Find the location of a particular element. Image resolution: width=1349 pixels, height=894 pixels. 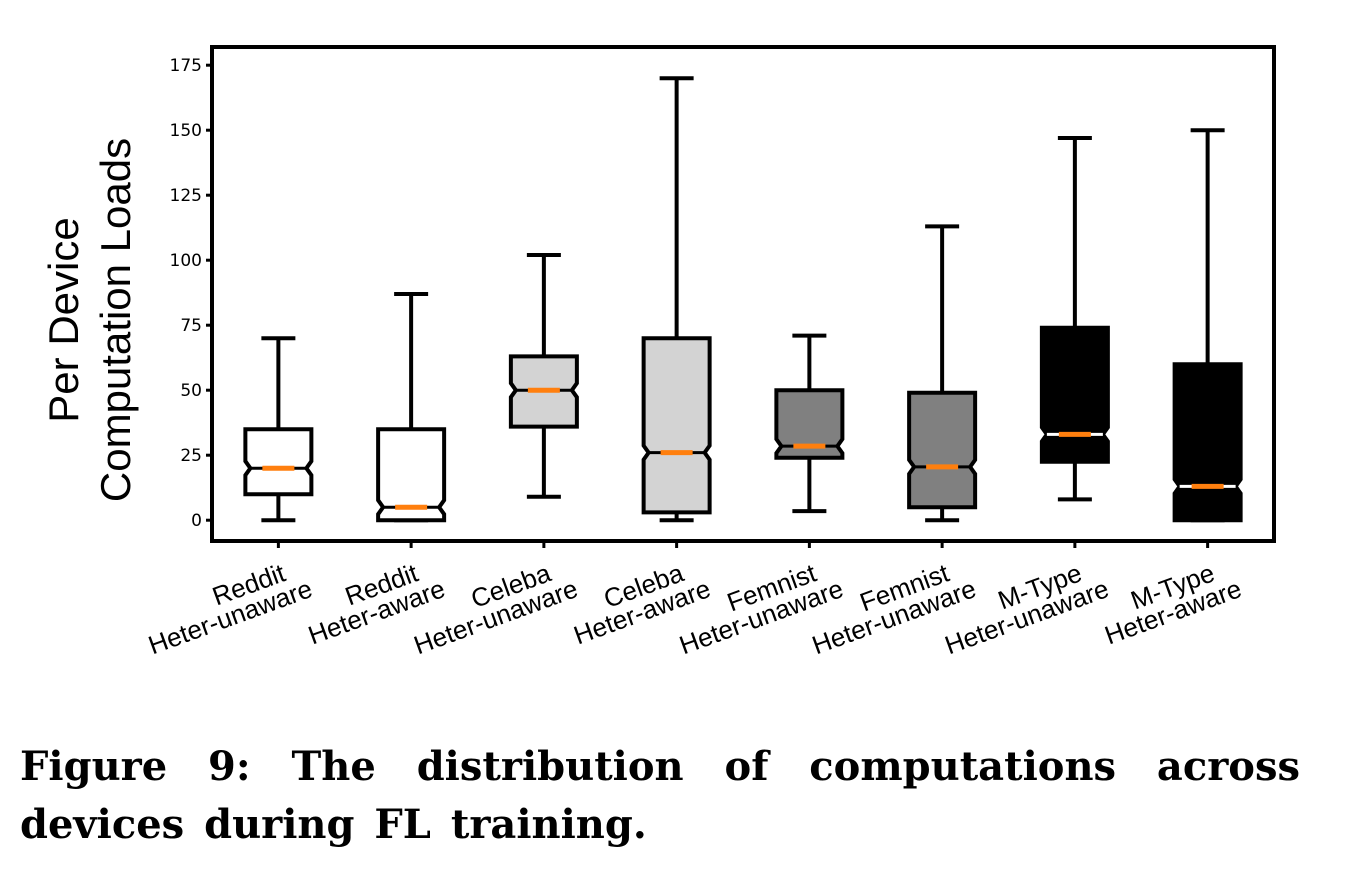

x-tick-label: RedditHeter-unaware is located at coordinates (226, 606).